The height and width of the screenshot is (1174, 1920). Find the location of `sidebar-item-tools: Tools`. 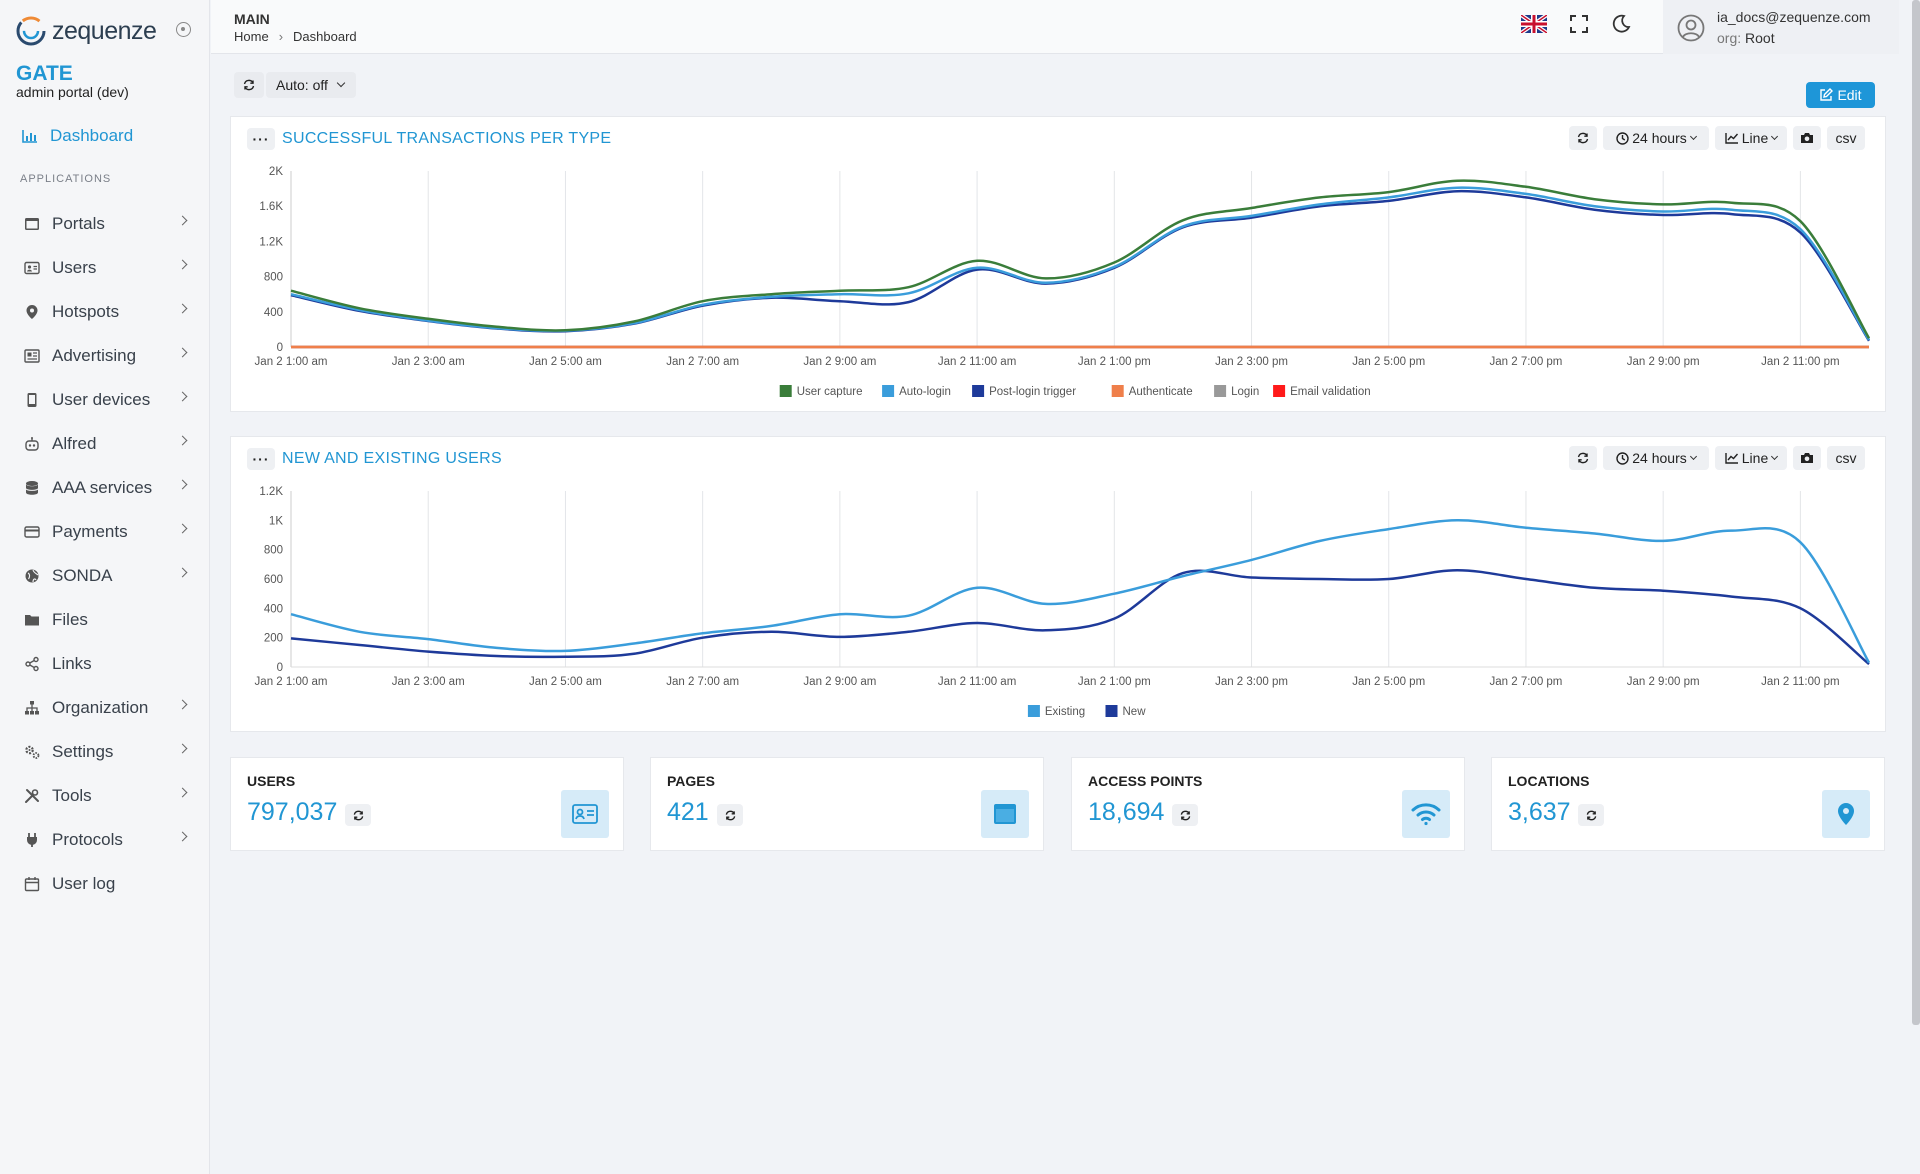

sidebar-item-tools: Tools is located at coordinates (105, 796).